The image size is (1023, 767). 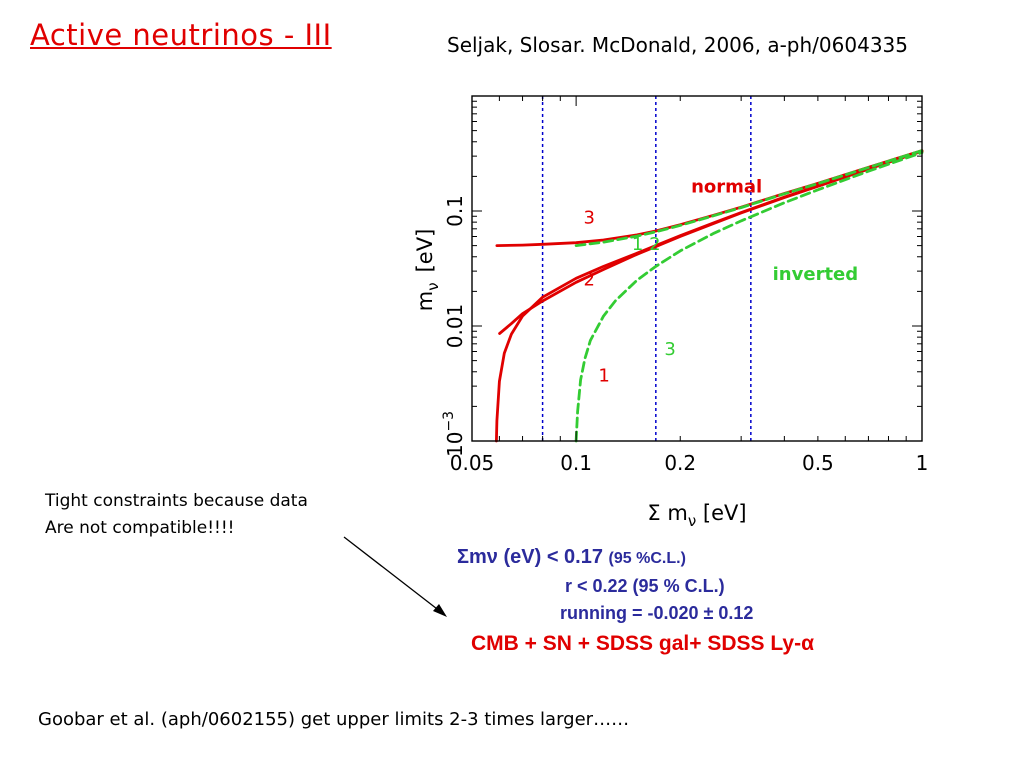 I want to click on y-tick-label: 0.01, so click(x=455, y=326).